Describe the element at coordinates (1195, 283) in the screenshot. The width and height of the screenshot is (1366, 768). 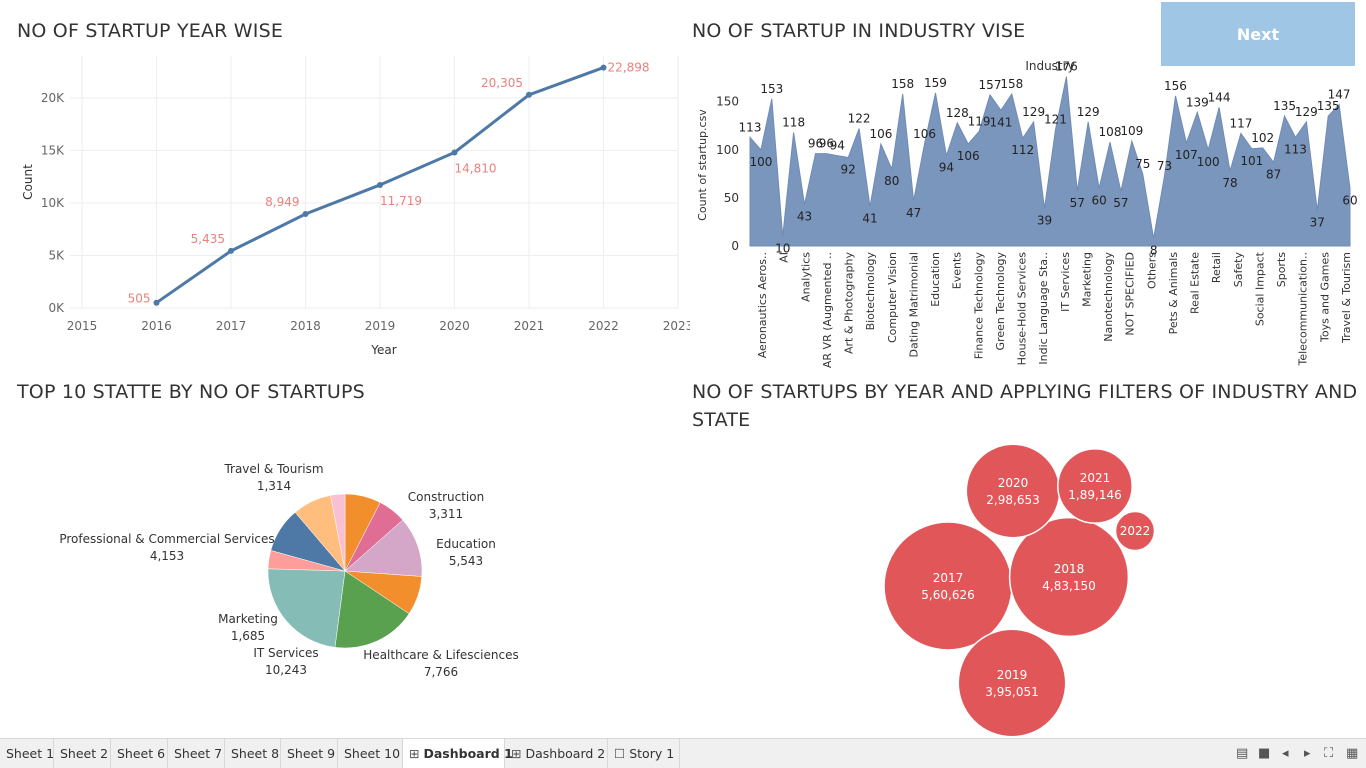
I see `category-label: Real Estate` at that location.